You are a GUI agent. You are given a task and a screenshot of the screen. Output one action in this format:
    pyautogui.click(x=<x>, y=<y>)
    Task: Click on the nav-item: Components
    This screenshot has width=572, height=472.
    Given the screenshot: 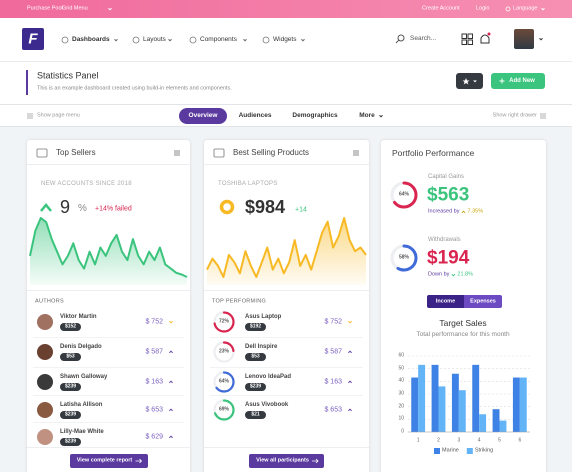 What is the action you would take?
    pyautogui.click(x=218, y=39)
    